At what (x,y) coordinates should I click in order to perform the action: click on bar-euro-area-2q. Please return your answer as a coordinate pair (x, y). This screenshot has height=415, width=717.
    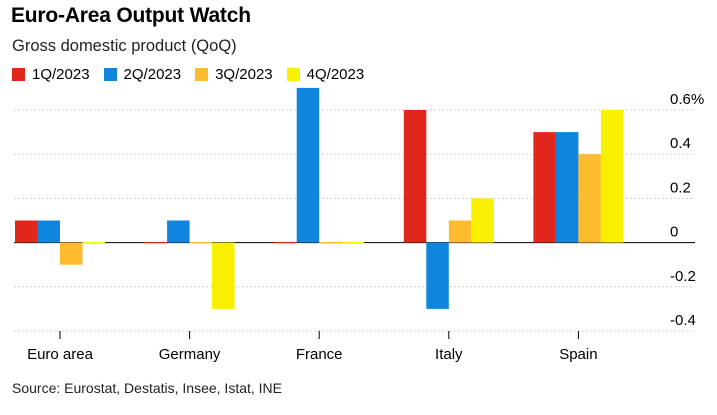
    Looking at the image, I should click on (48, 231).